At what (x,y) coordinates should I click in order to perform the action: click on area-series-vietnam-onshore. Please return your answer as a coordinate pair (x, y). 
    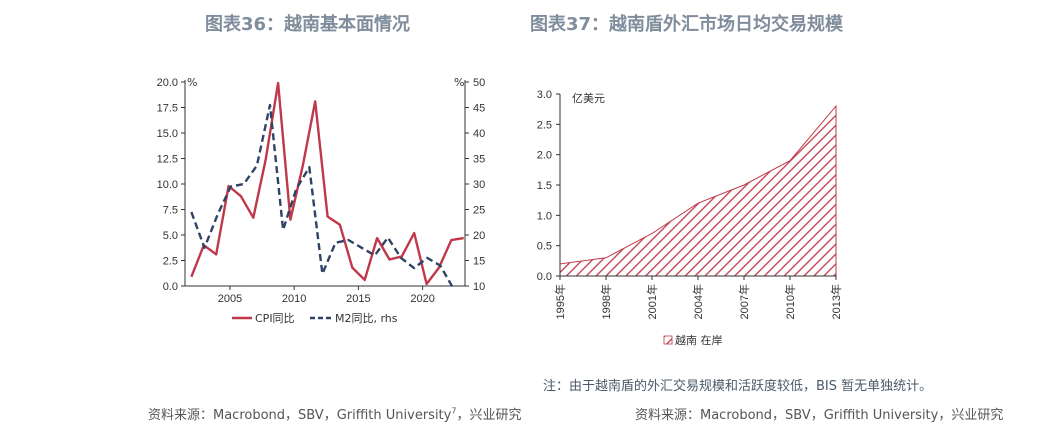
    Looking at the image, I should click on (698, 190).